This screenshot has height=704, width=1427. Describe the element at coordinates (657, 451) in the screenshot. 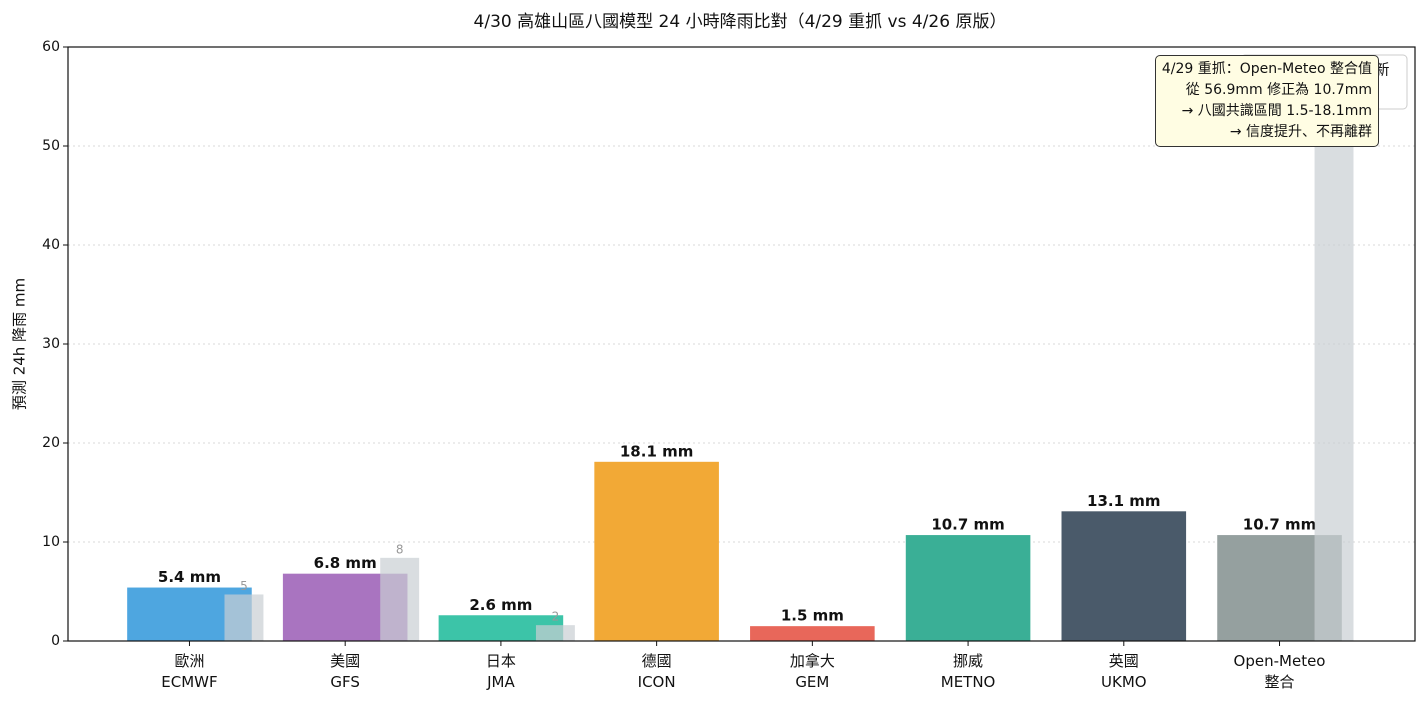

I see `value-label: 18.1 mm` at that location.